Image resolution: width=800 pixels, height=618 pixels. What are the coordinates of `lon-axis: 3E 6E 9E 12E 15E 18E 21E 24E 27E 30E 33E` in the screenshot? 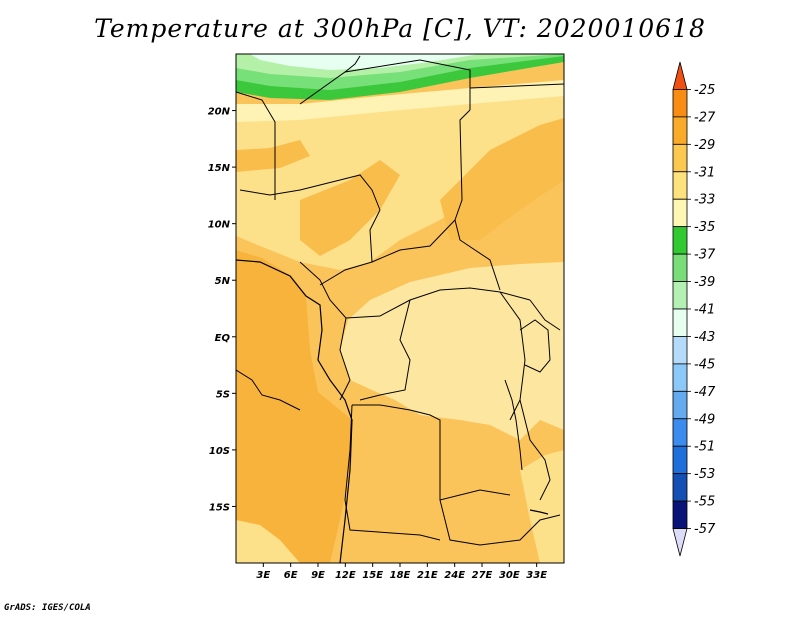 It's located at (401, 572).